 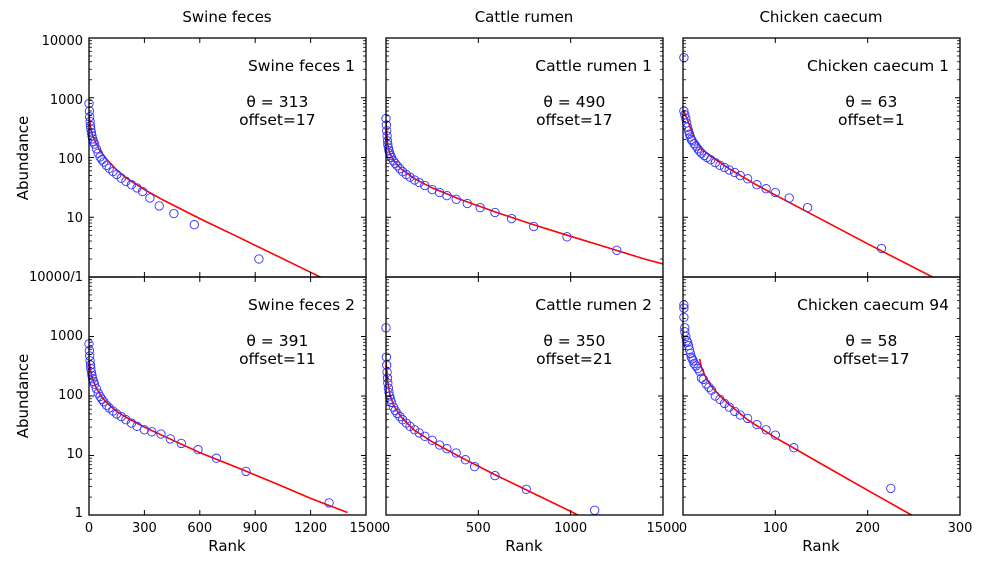 What do you see at coordinates (66, 100) in the screenshot?
I see `y-tick-label-1000: 1000` at bounding box center [66, 100].